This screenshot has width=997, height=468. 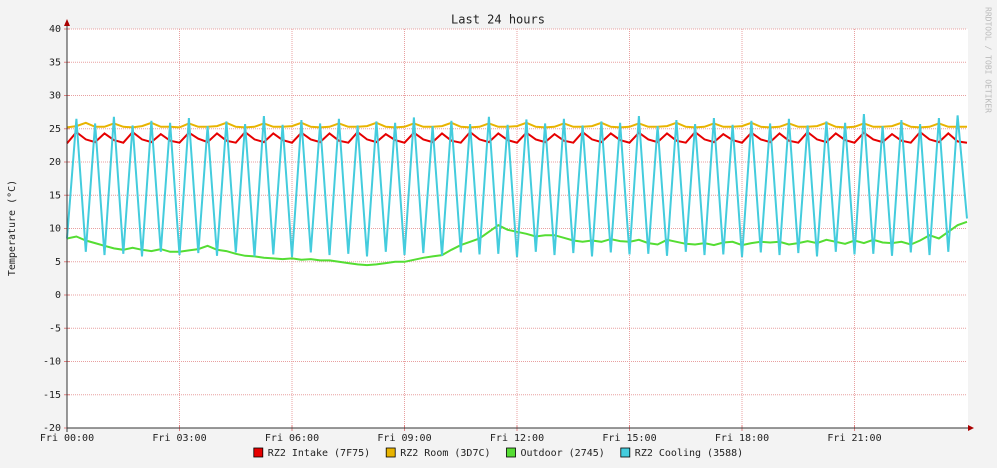 I want to click on y-tick-label: -15, so click(x=52, y=395).